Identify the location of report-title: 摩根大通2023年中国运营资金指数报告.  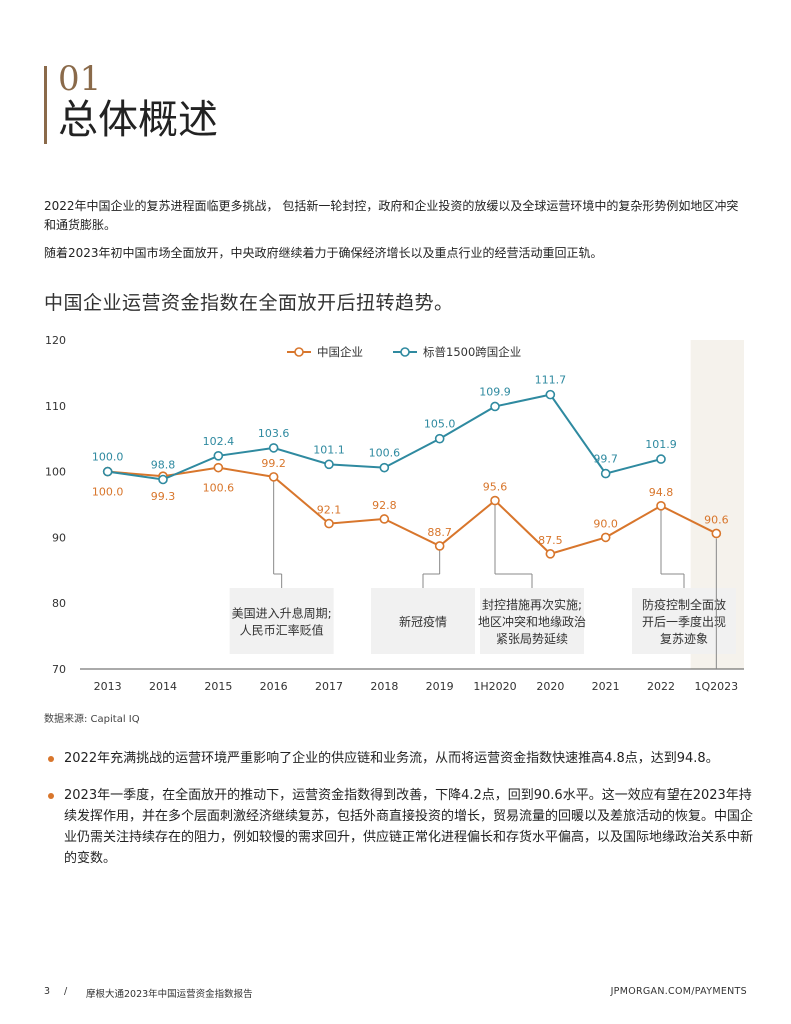
(169, 994).